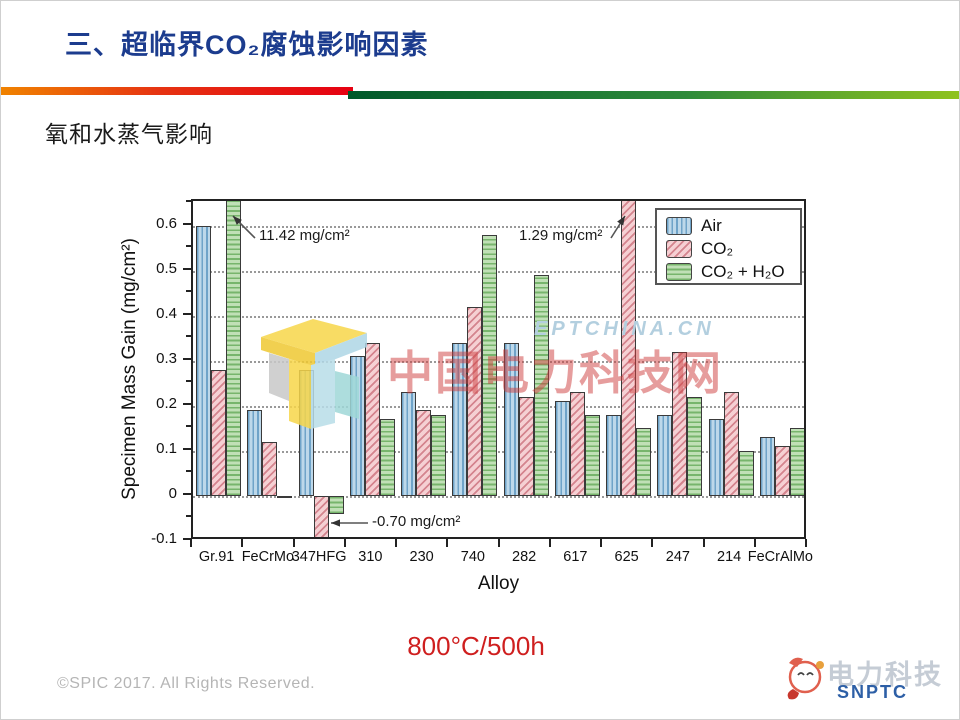 The height and width of the screenshot is (720, 960). What do you see at coordinates (526, 446) in the screenshot?
I see `bar-282-CO₂` at bounding box center [526, 446].